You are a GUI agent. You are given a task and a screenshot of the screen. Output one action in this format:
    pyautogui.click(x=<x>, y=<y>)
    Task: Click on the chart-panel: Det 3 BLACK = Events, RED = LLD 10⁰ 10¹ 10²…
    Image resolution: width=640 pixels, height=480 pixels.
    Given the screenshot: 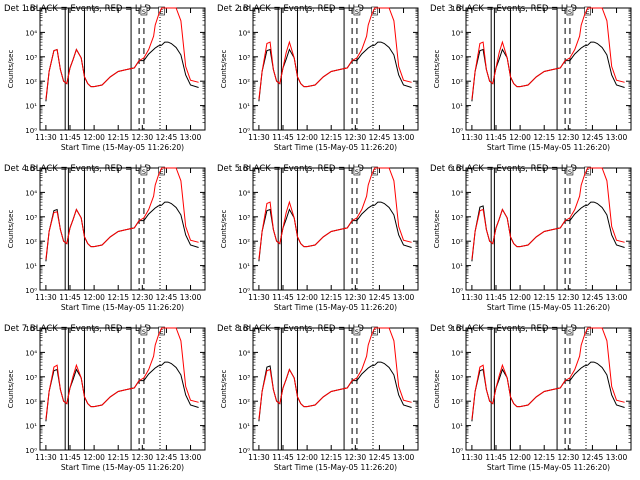 What is the action you would take?
    pyautogui.click(x=531, y=78)
    